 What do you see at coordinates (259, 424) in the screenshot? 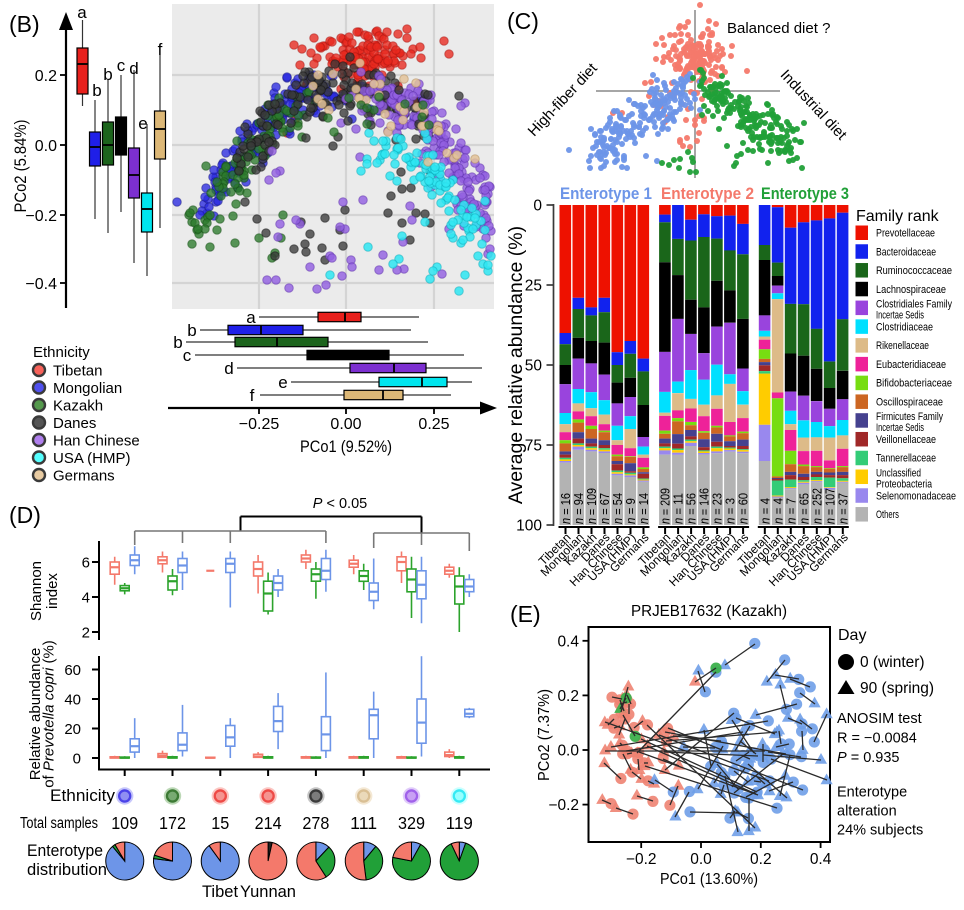
I see `svg-text: −0.25` at bounding box center [259, 424].